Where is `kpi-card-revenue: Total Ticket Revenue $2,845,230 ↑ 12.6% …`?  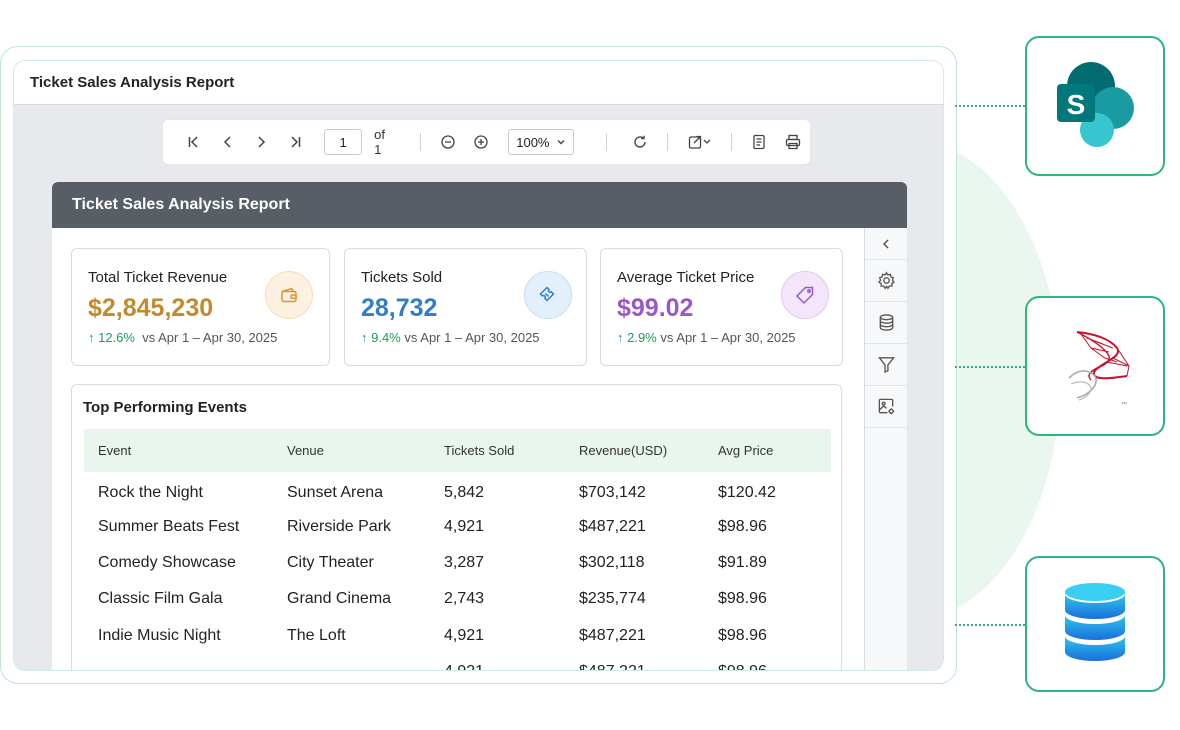 kpi-card-revenue: Total Ticket Revenue $2,845,230 ↑ 12.6% … is located at coordinates (200, 307).